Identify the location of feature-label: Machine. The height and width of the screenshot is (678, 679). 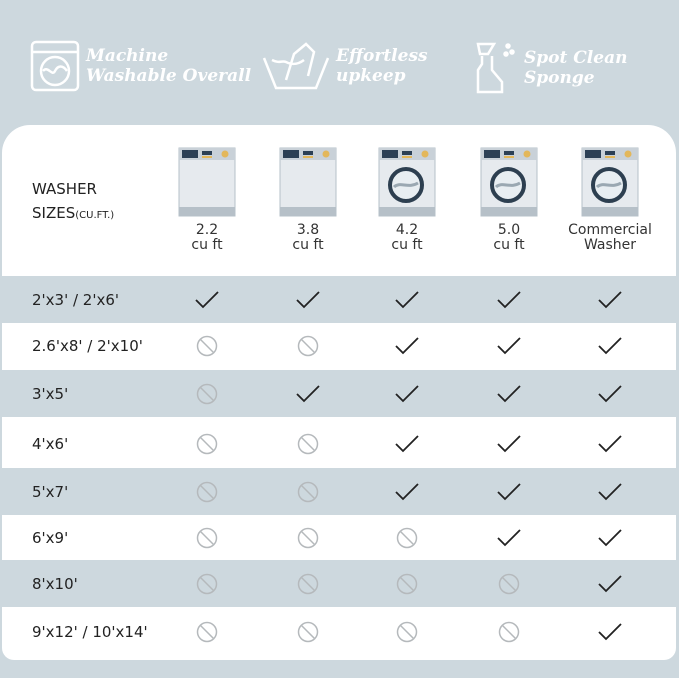
(127, 56).